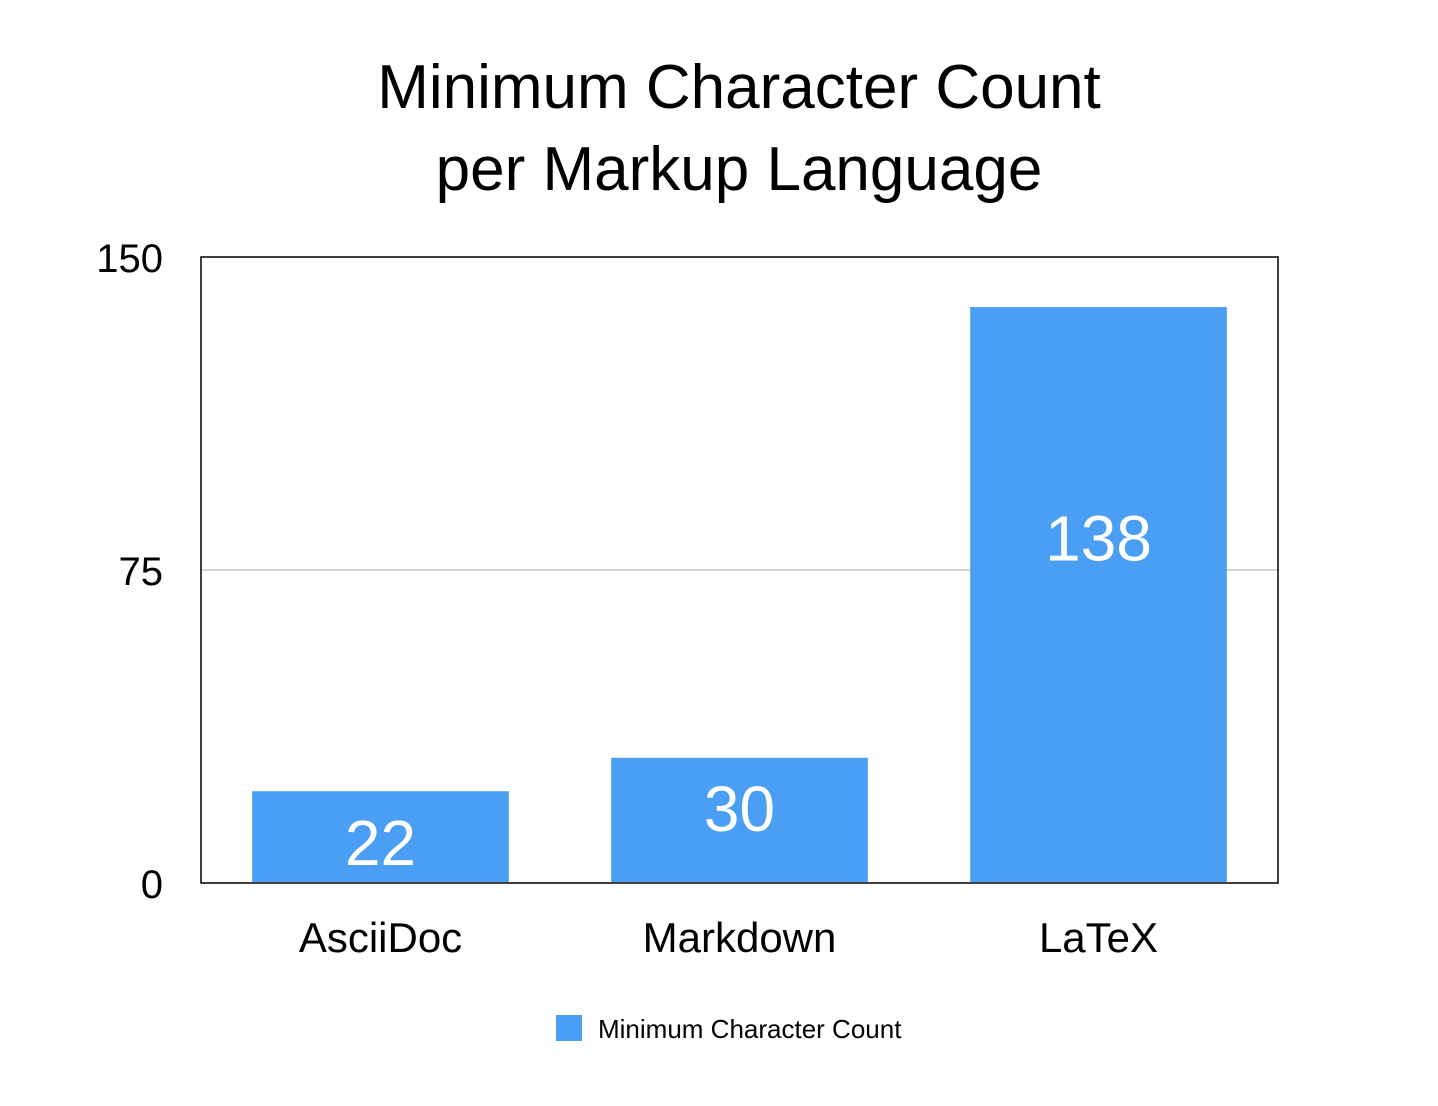 This screenshot has width=1438, height=1106. I want to click on bar-markdown, so click(739, 819).